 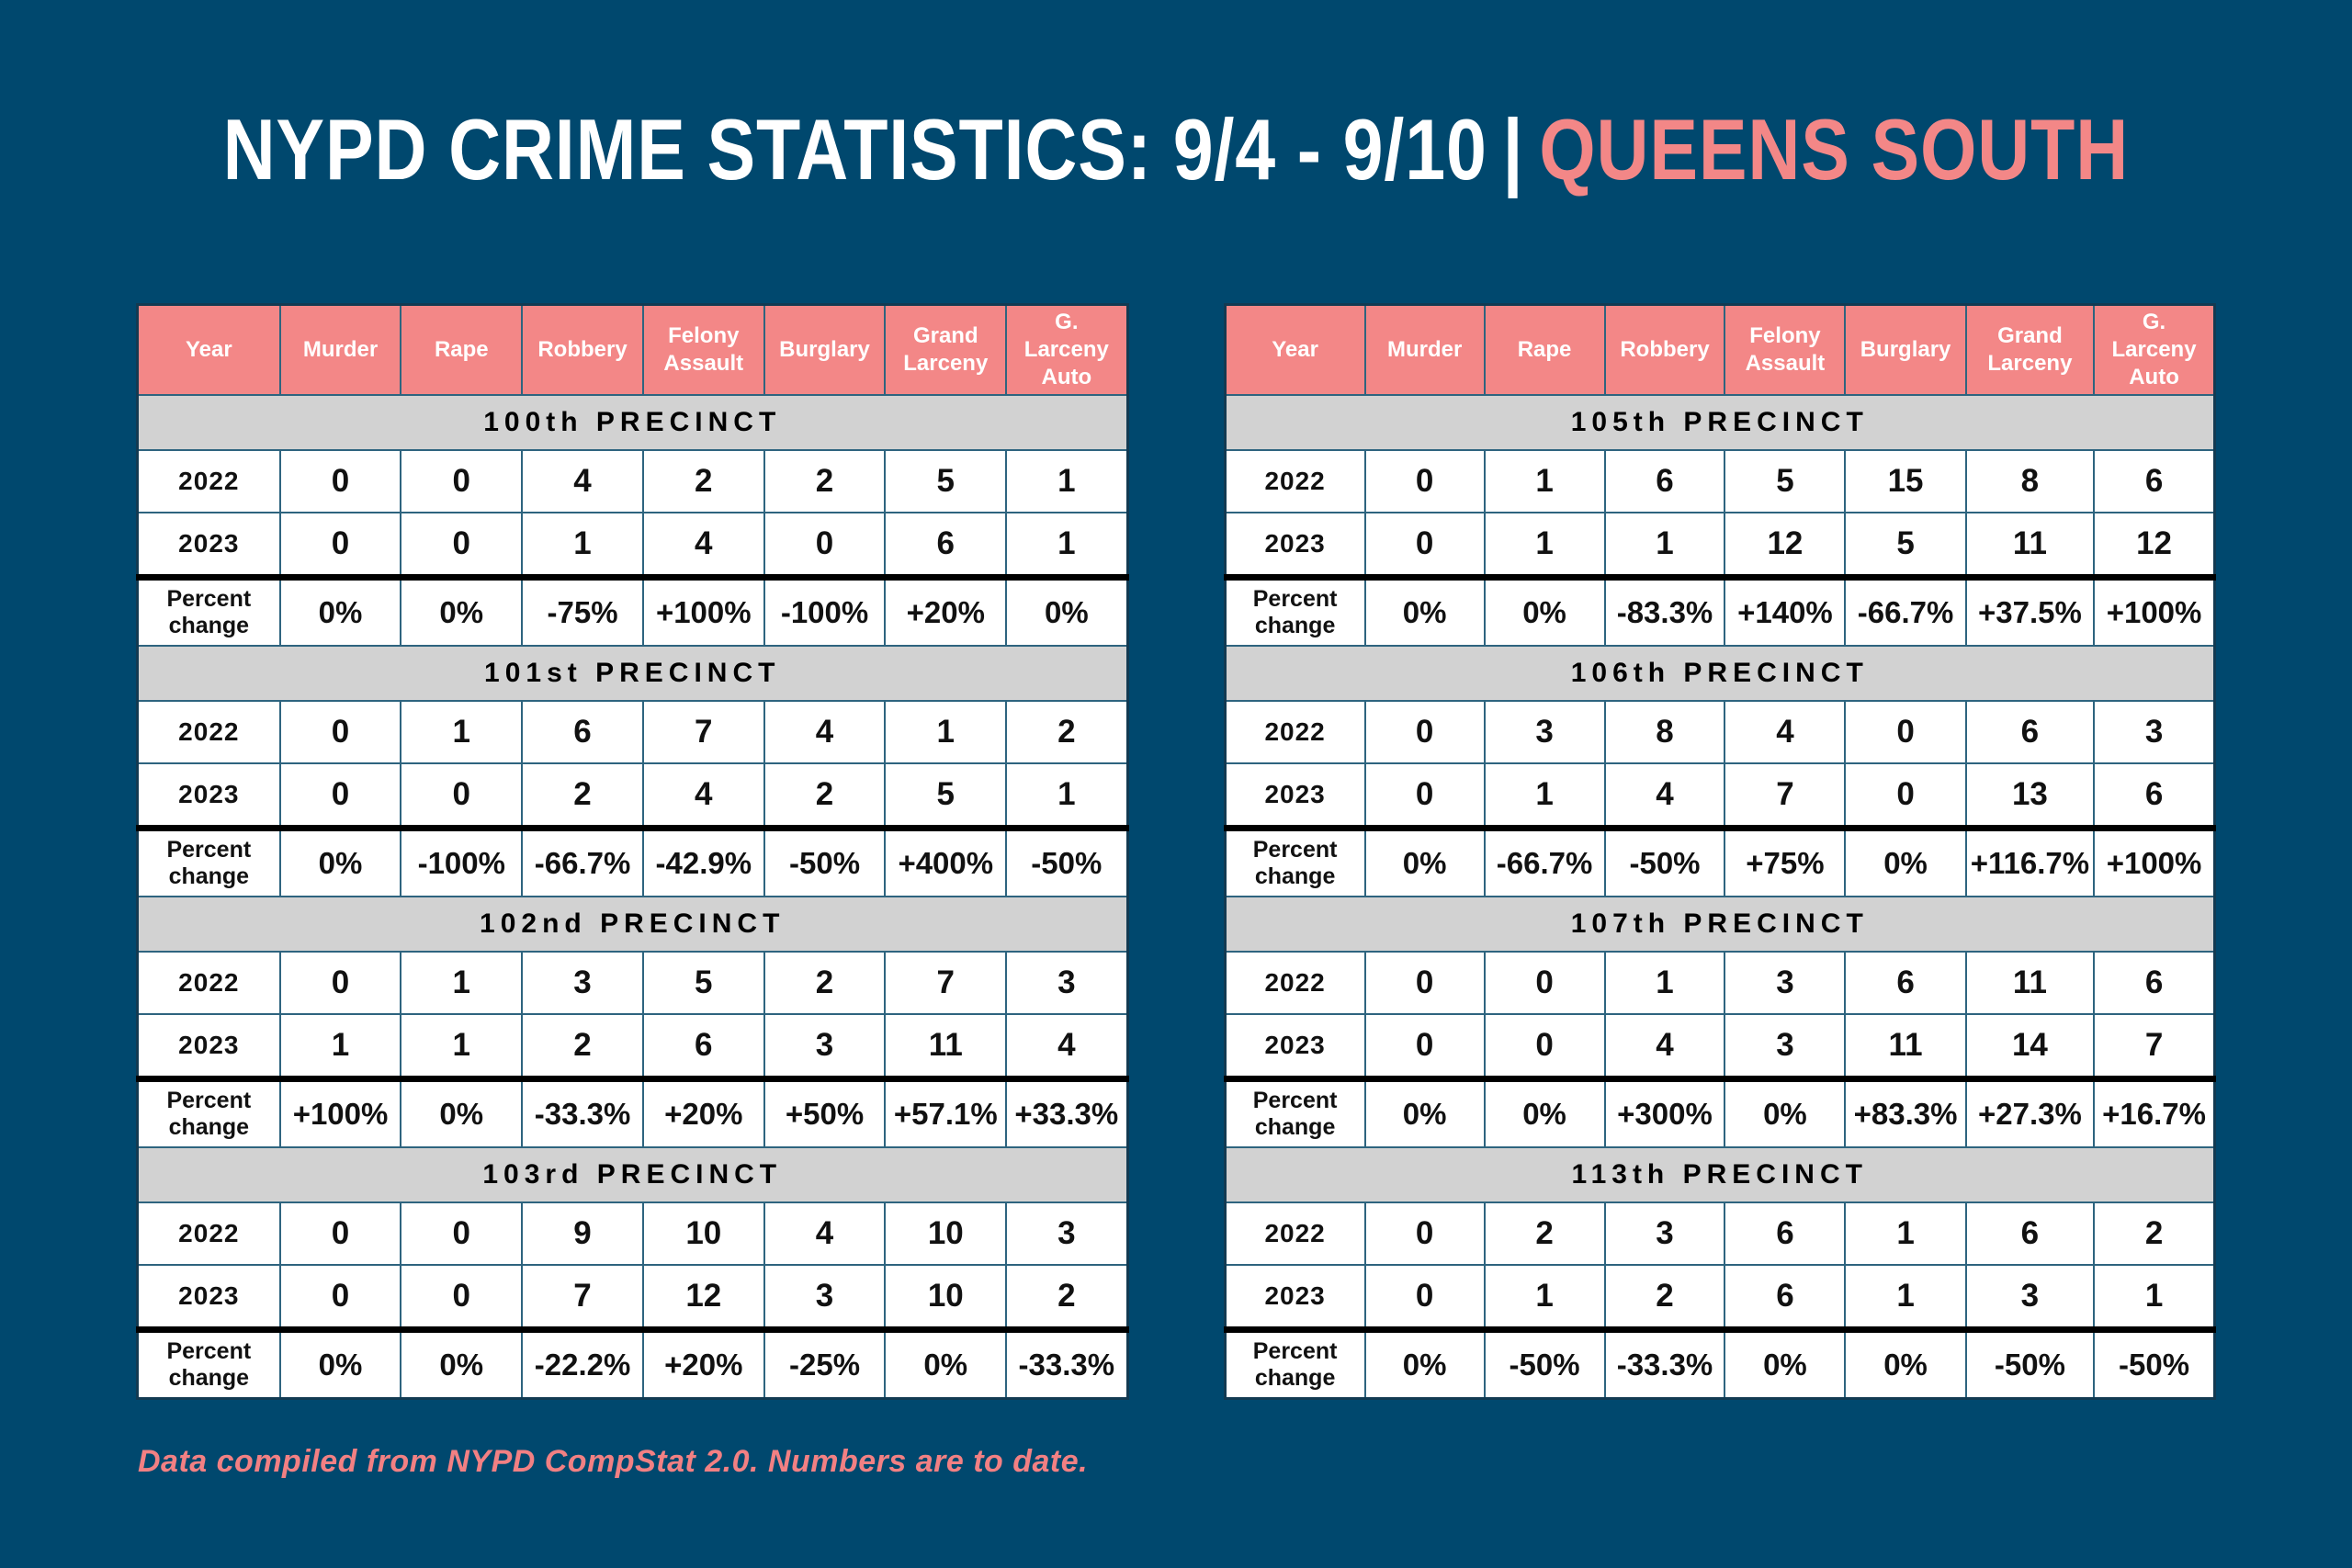 What do you see at coordinates (583, 1363) in the screenshot?
I see `stat-cell: -22.2%` at bounding box center [583, 1363].